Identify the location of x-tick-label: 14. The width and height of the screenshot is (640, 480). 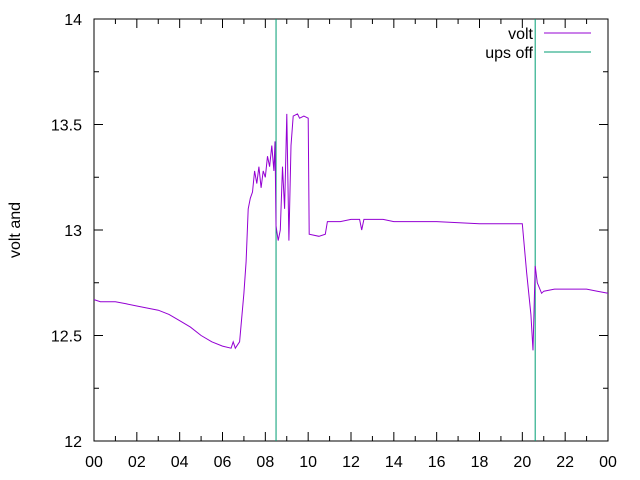
(394, 462).